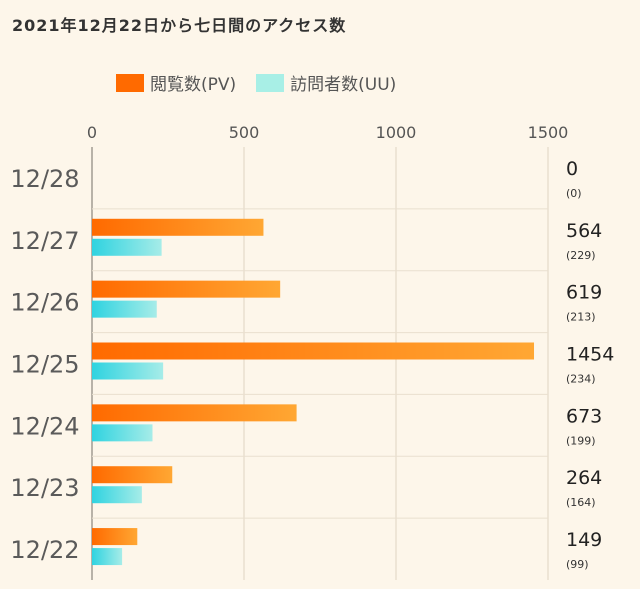  I want to click on category-label: 12/25, so click(44, 365).